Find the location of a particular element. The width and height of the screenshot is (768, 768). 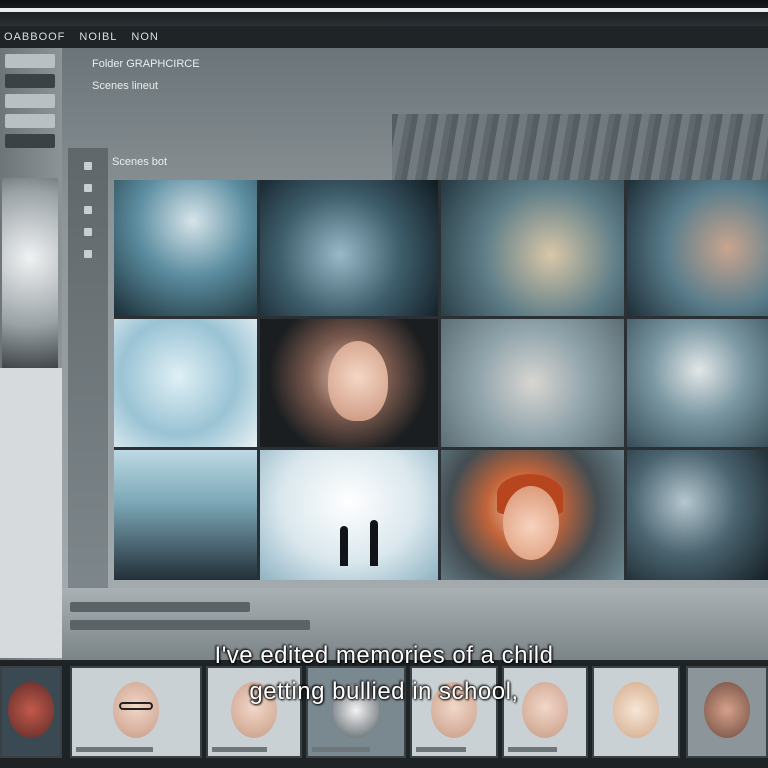

menu-bar: OABBOOF NOIBL NON is located at coordinates (384, 37).